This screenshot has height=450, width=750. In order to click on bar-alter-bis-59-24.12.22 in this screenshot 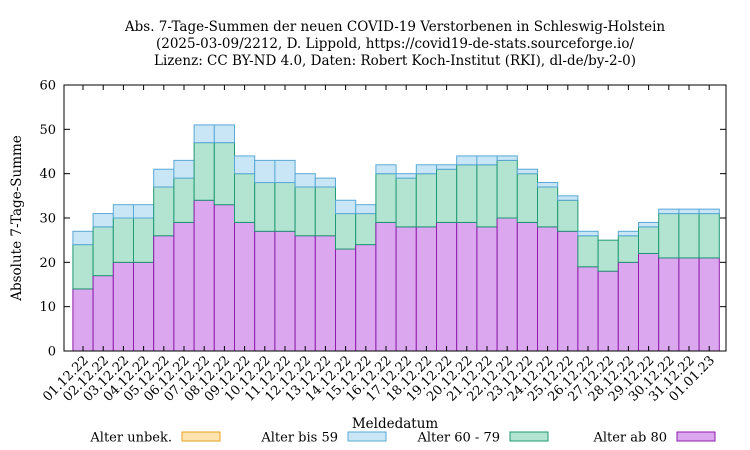, I will do `click(548, 185)`.